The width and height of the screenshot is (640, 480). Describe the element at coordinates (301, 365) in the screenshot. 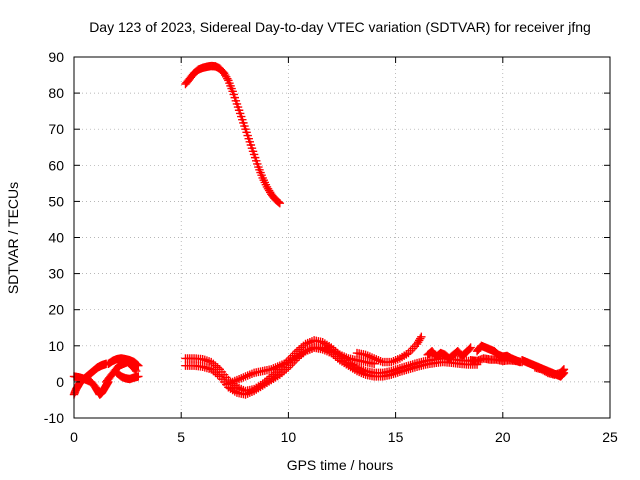

I see `series-main-c` at that location.